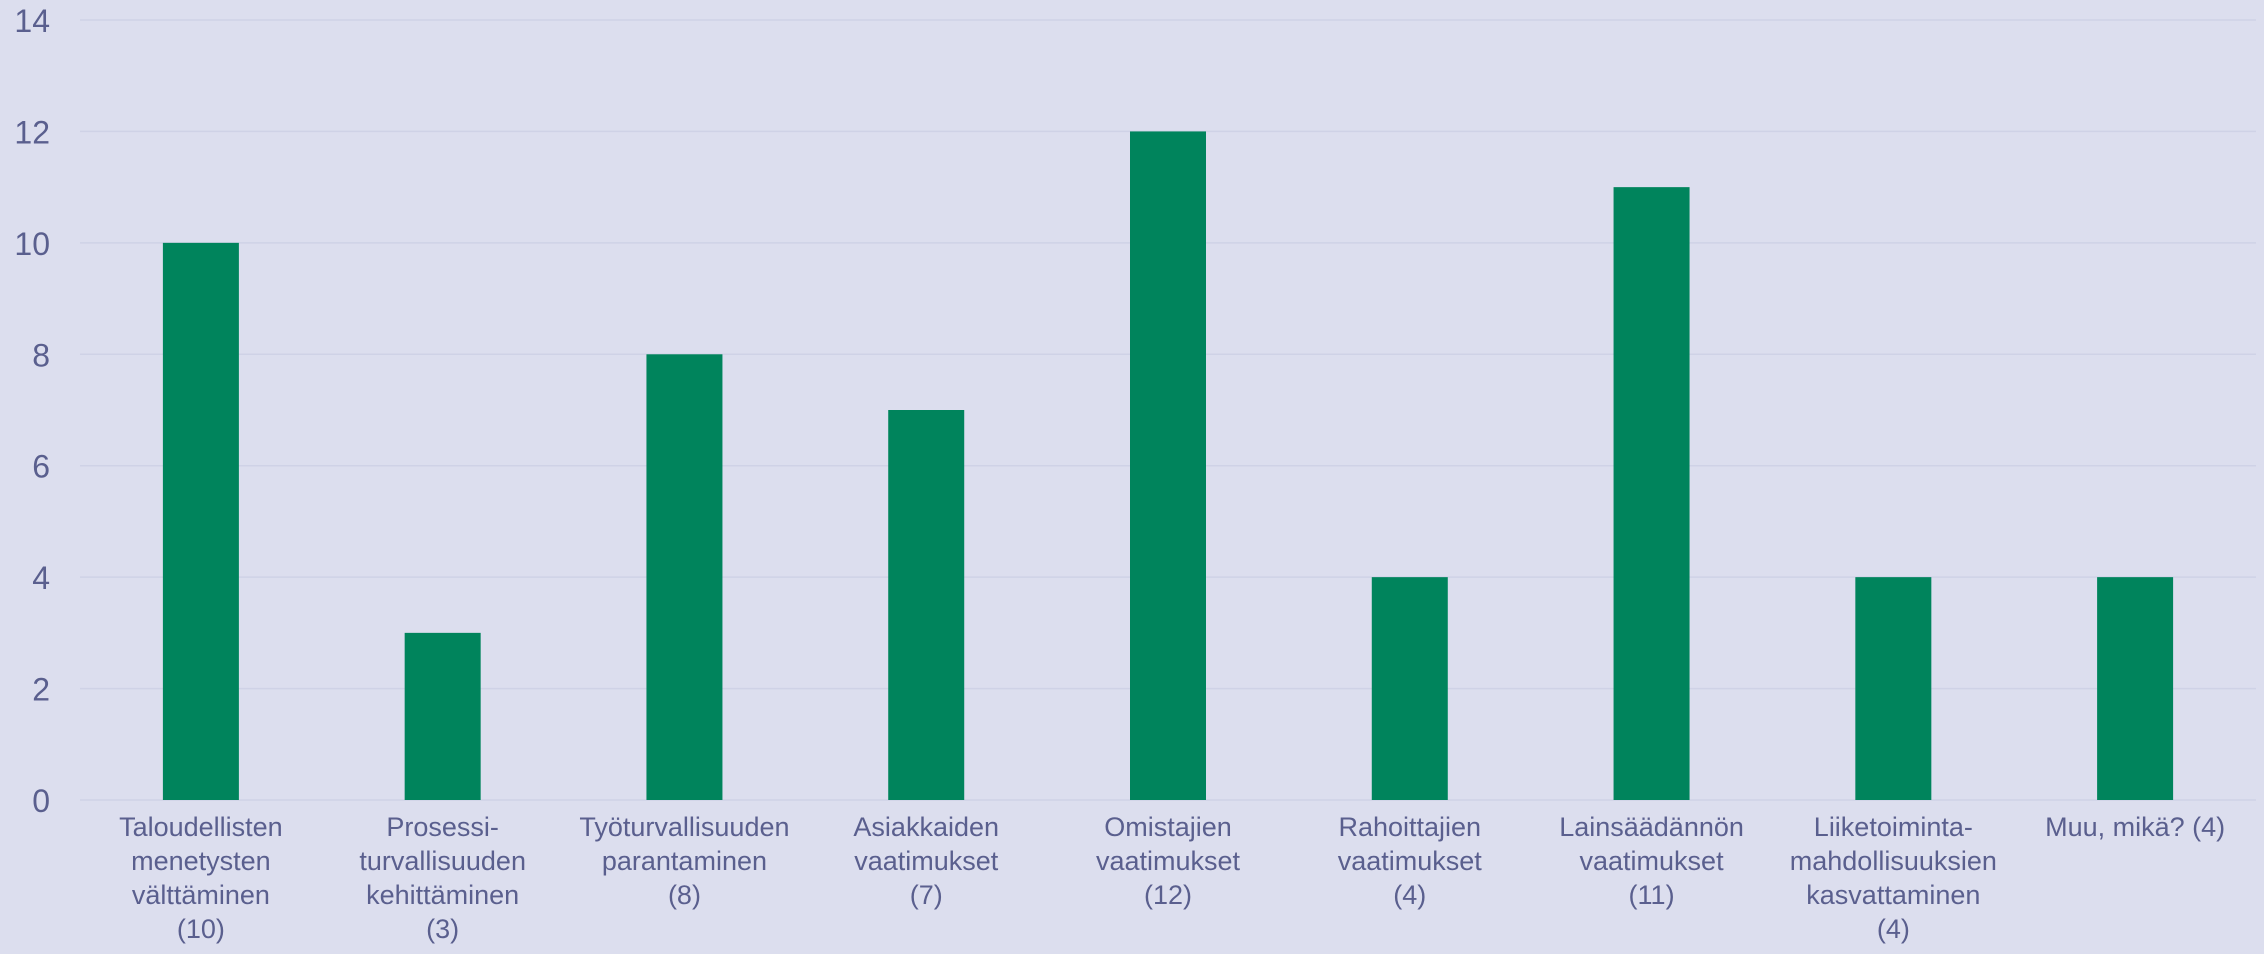 The height and width of the screenshot is (954, 2264). I want to click on x-category-label: Taloudellisten menetysten välttäminen (10), so click(201, 878).